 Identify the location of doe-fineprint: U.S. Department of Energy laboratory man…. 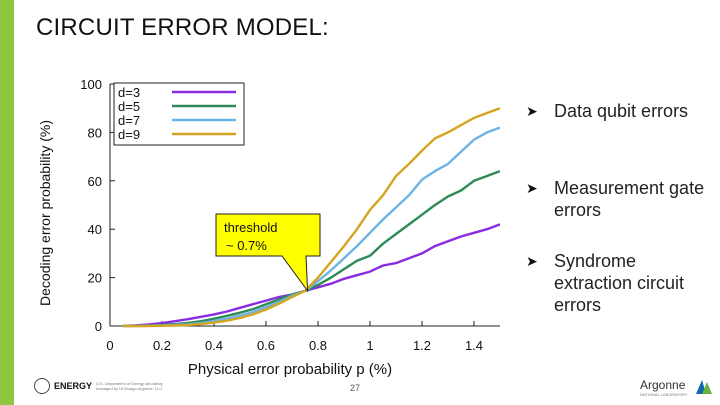
(130, 386).